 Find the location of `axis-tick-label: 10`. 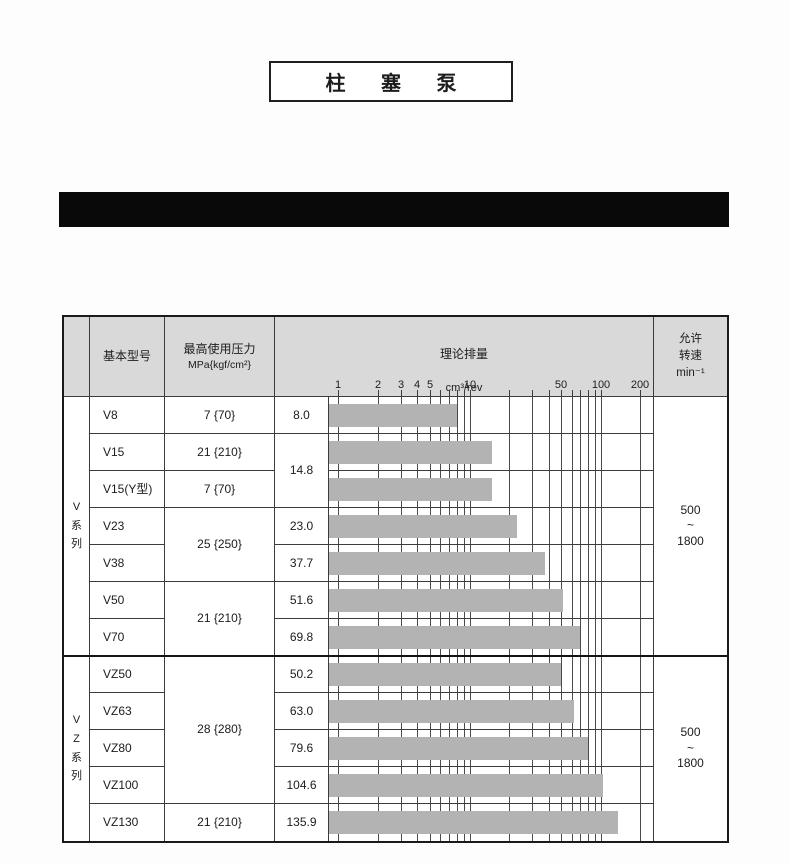

axis-tick-label: 10 is located at coordinates (470, 385).